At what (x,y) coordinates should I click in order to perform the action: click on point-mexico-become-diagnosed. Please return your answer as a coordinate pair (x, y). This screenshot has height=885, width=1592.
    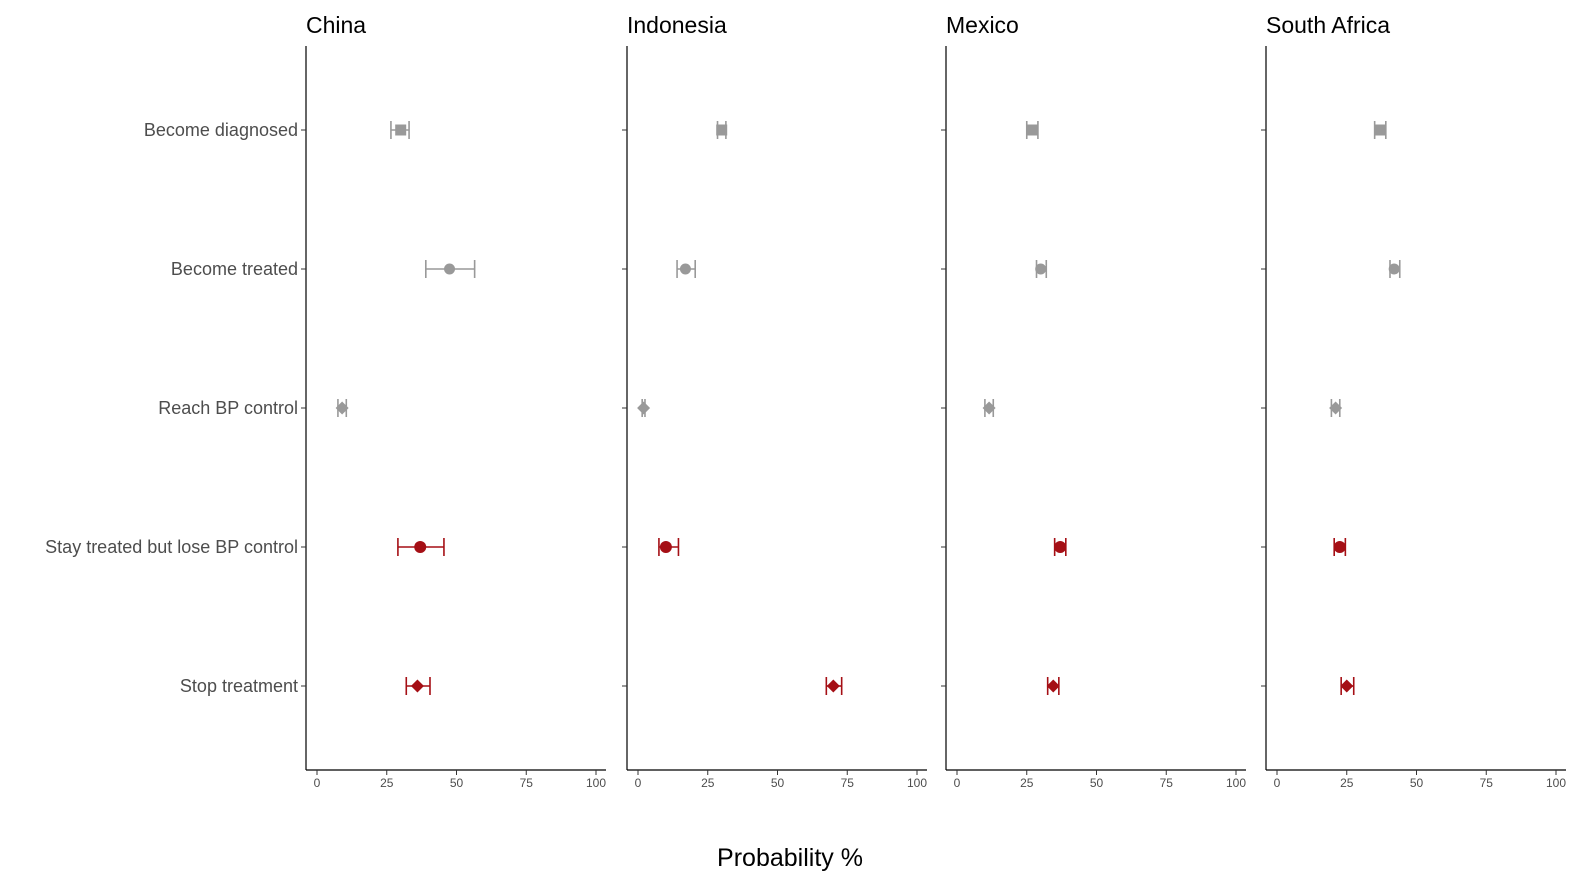
    Looking at the image, I should click on (1032, 130).